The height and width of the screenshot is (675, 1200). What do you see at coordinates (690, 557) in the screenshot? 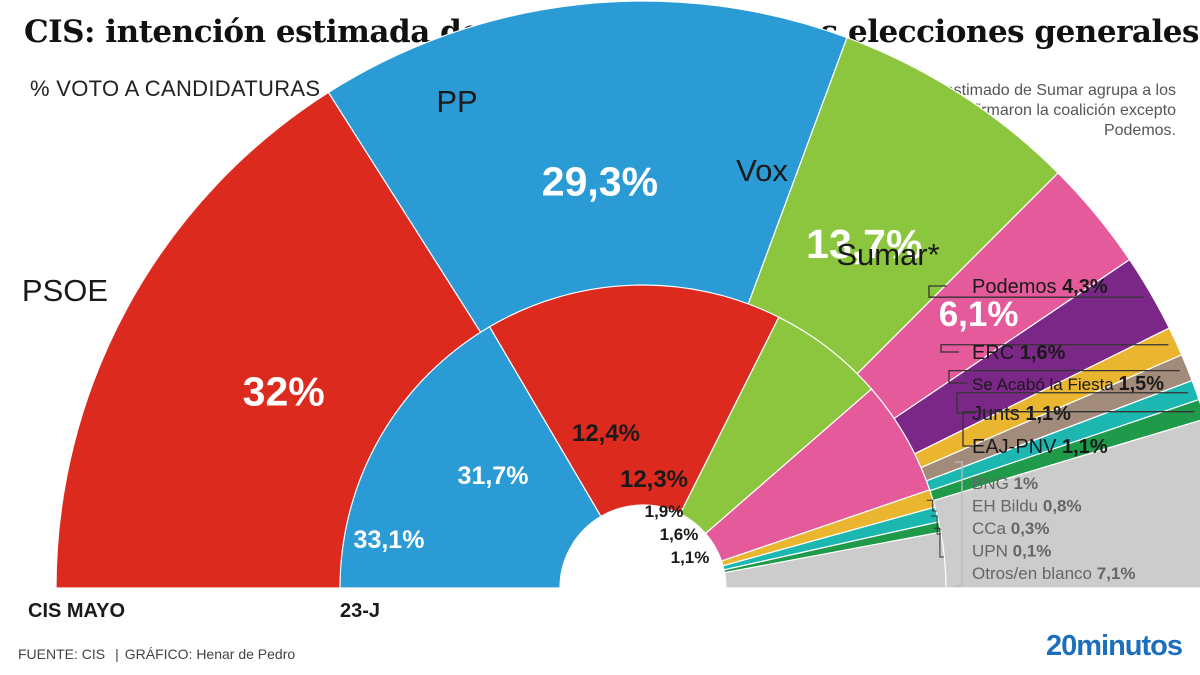
I see `inner-value-pnv: 1,1%` at bounding box center [690, 557].